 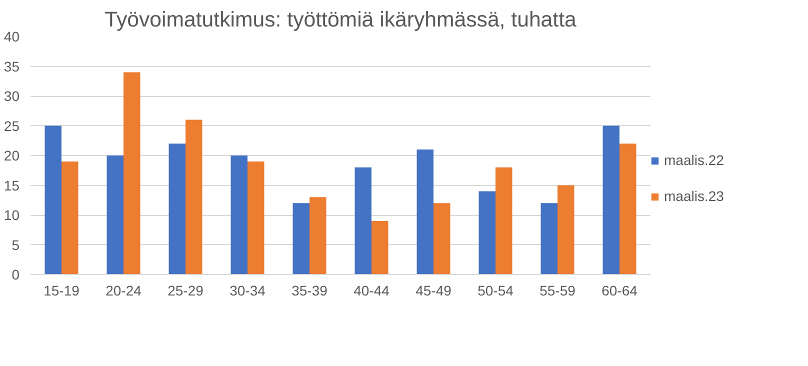 What do you see at coordinates (620, 290) in the screenshot?
I see `x-tick-label: 60-64` at bounding box center [620, 290].